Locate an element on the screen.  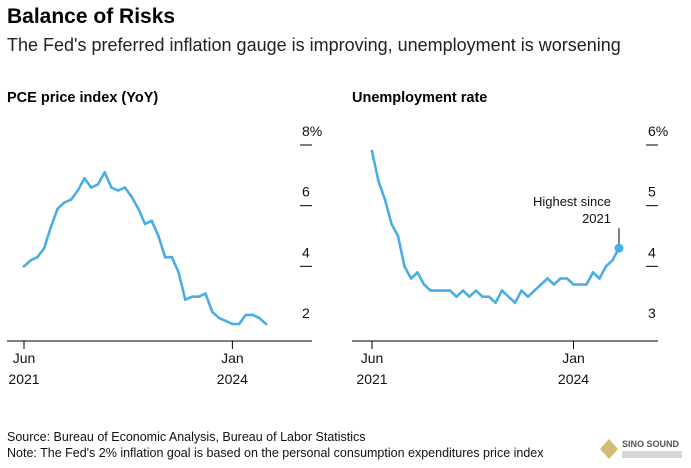
watermark-text: SINO SOUND is located at coordinates (651, 444).